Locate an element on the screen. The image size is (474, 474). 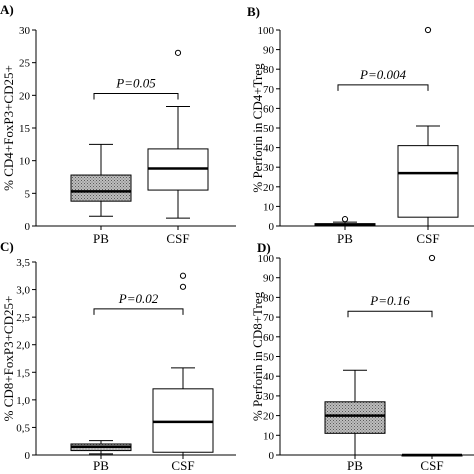
p-value-label: P=0.02 is located at coordinates (138, 298).